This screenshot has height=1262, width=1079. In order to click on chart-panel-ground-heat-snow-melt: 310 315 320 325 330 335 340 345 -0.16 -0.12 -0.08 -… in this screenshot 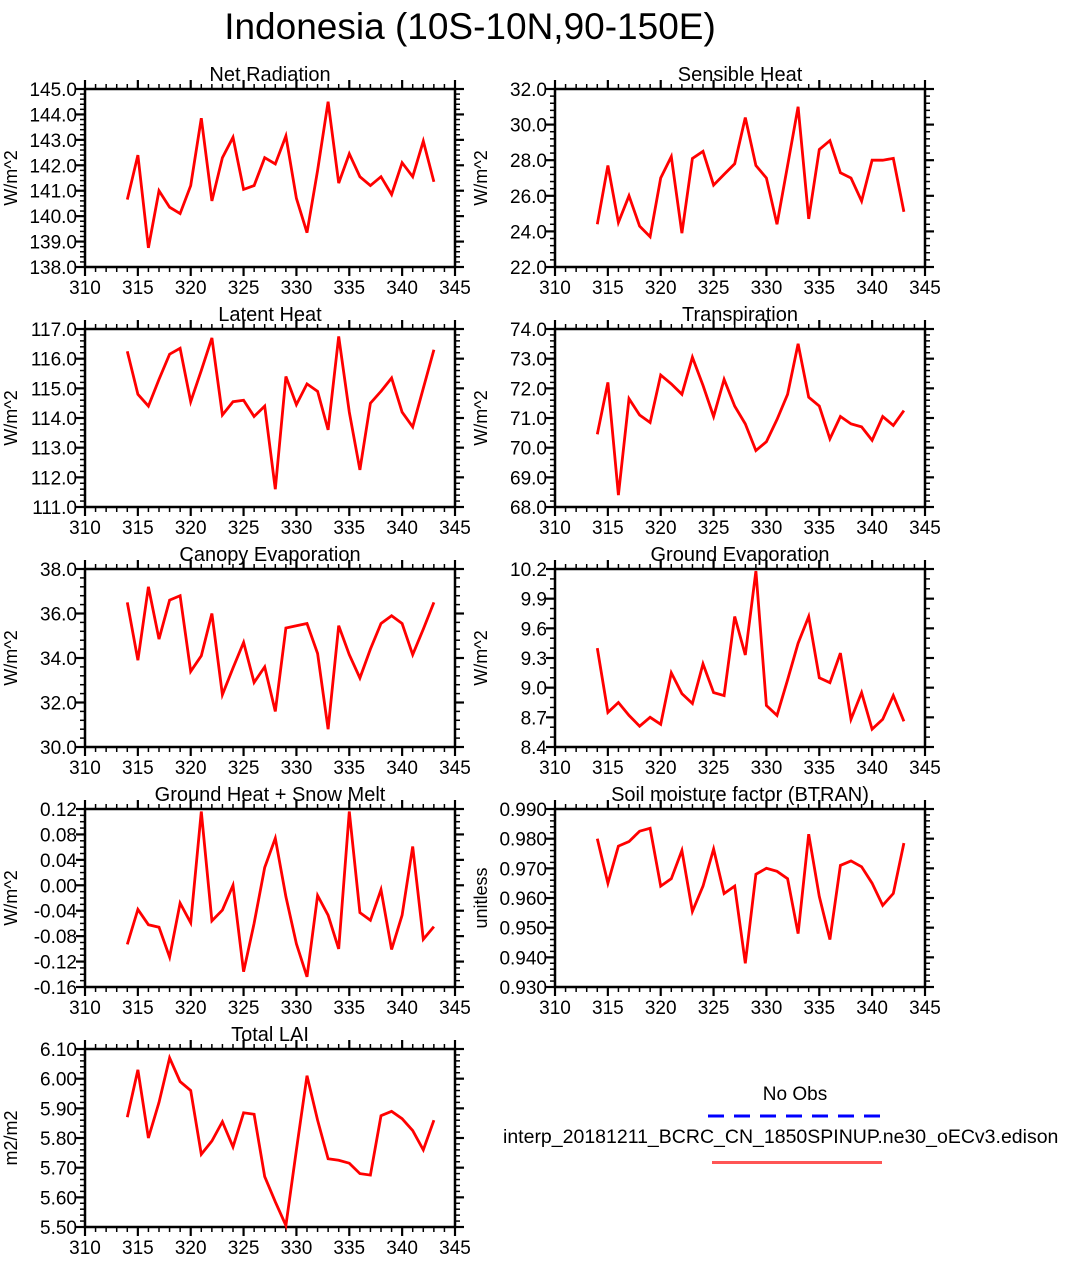, I will do `click(235, 894)`.